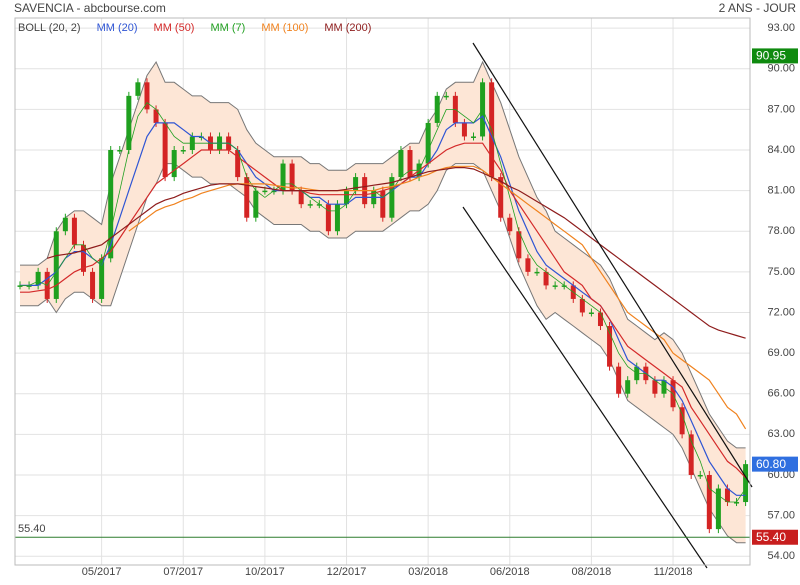  Describe the element at coordinates (781, 191) in the screenshot. I see `y-tick-label: 81.00` at that location.